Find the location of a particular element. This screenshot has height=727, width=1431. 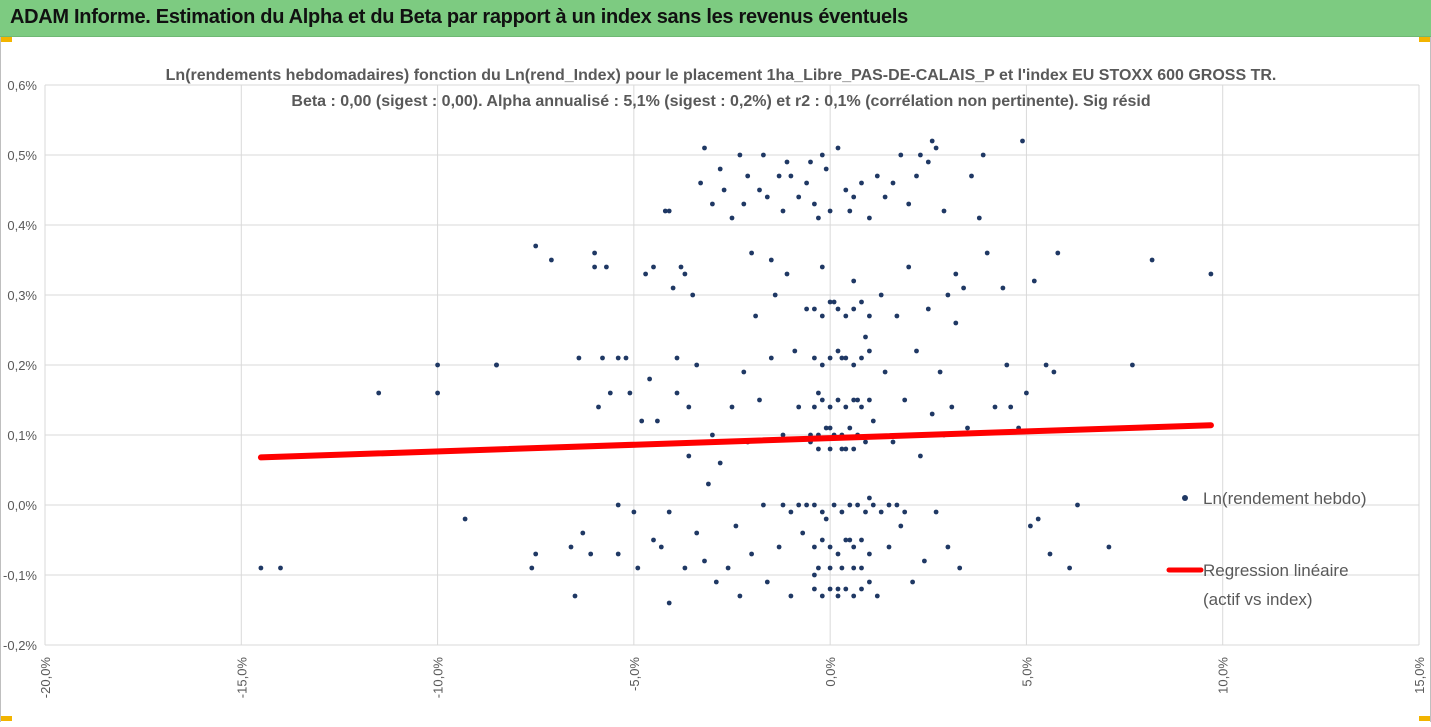

y-tick-label: 0,0% is located at coordinates (22, 505).